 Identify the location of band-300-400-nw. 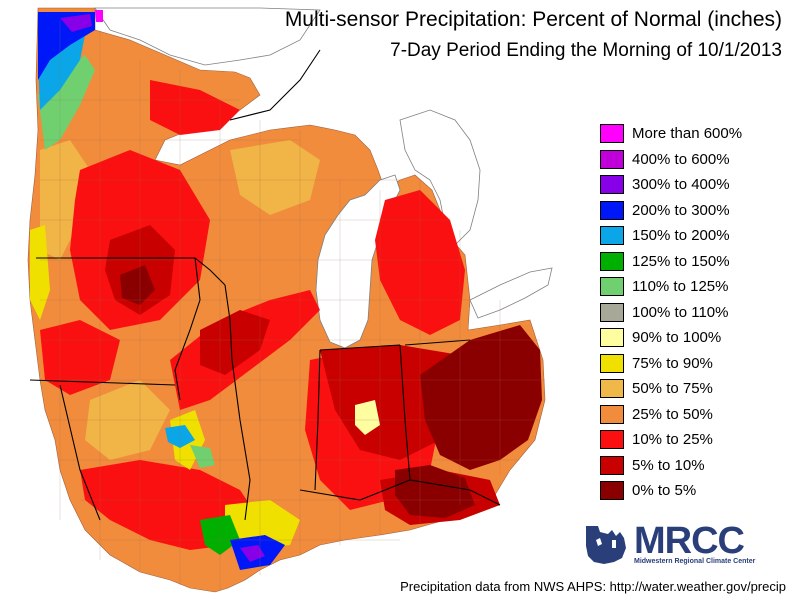
(76, 23).